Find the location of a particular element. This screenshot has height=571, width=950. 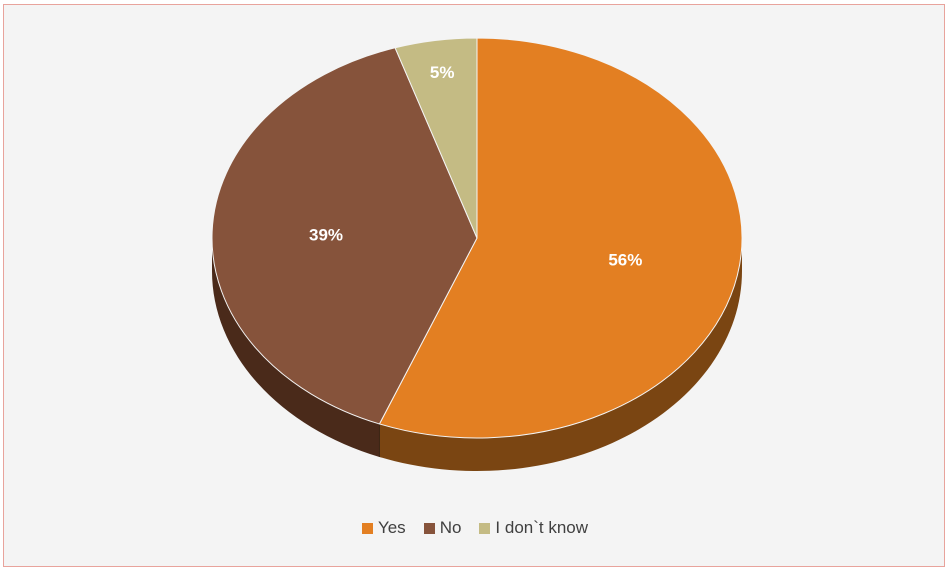

pie-side-no is located at coordinates (295, 347).